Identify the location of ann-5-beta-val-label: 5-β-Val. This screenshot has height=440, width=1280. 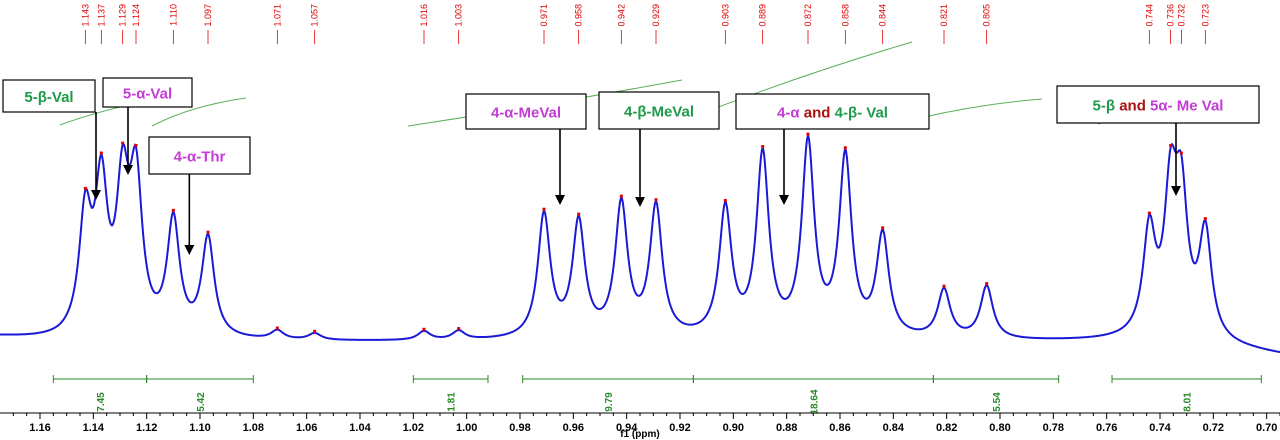
(48, 97).